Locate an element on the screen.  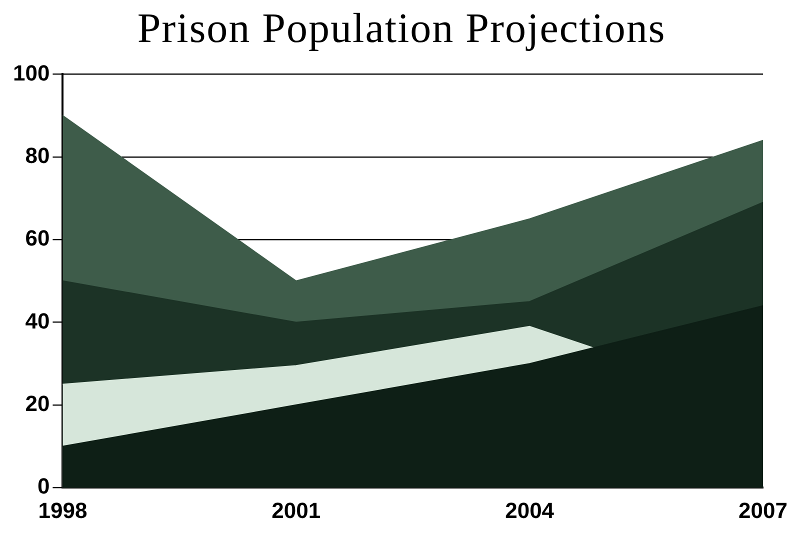
chart-title: Prison Population Projections is located at coordinates (401, 29).